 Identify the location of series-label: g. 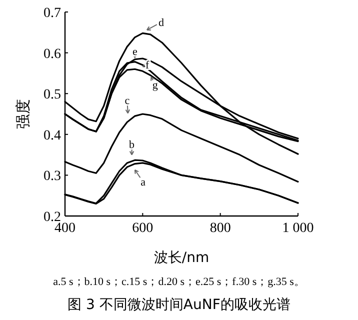
(155, 86).